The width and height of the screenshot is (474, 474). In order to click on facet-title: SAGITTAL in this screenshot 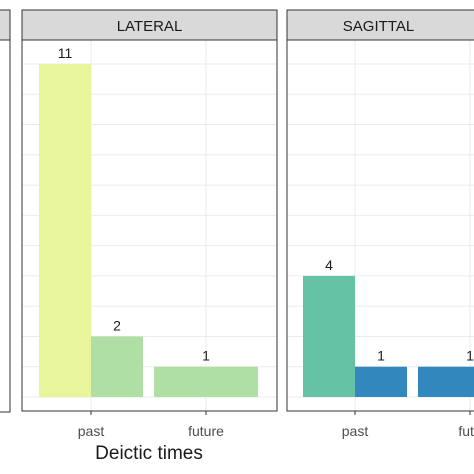, I will do `click(378, 26)`.